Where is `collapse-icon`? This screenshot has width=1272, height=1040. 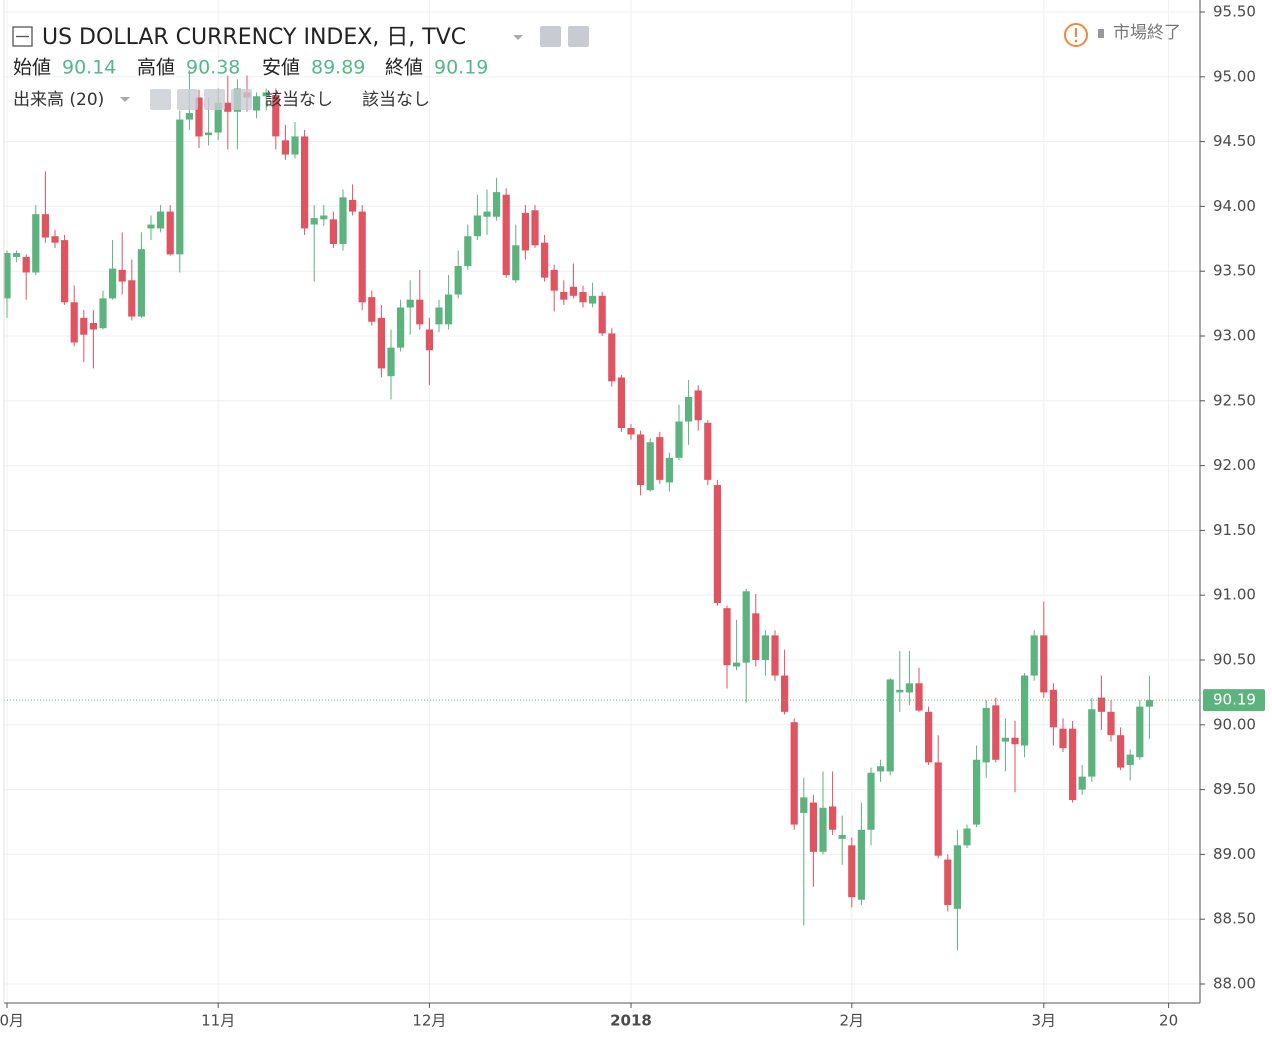
collapse-icon is located at coordinates (22, 36).